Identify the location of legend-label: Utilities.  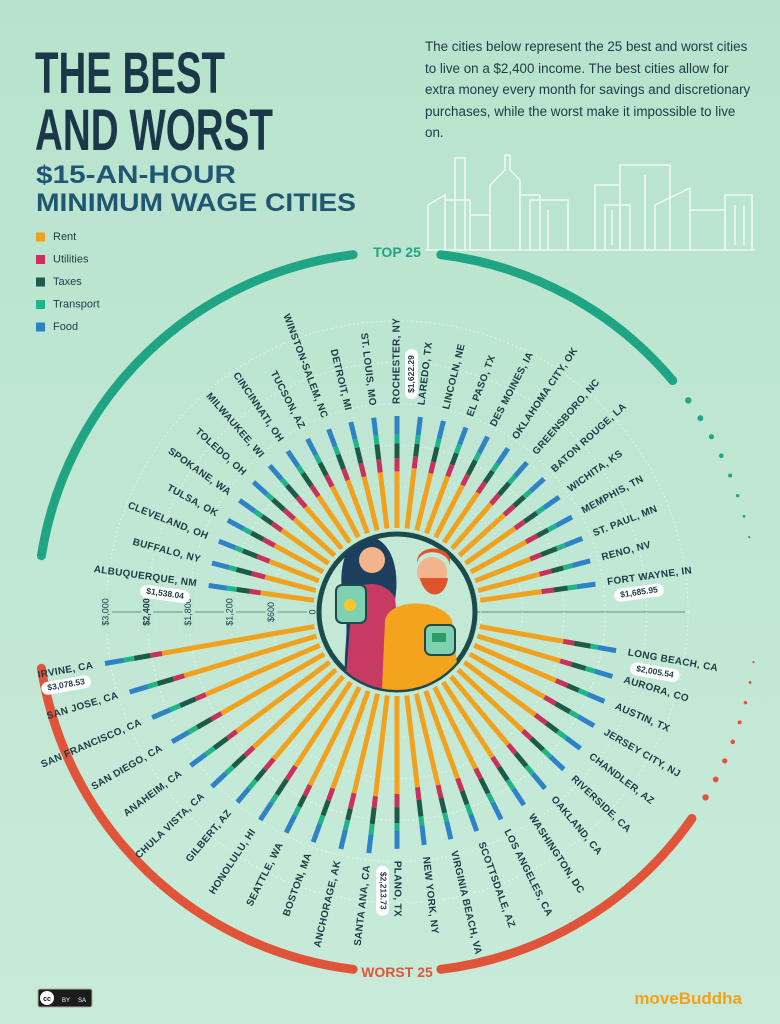
(71, 259).